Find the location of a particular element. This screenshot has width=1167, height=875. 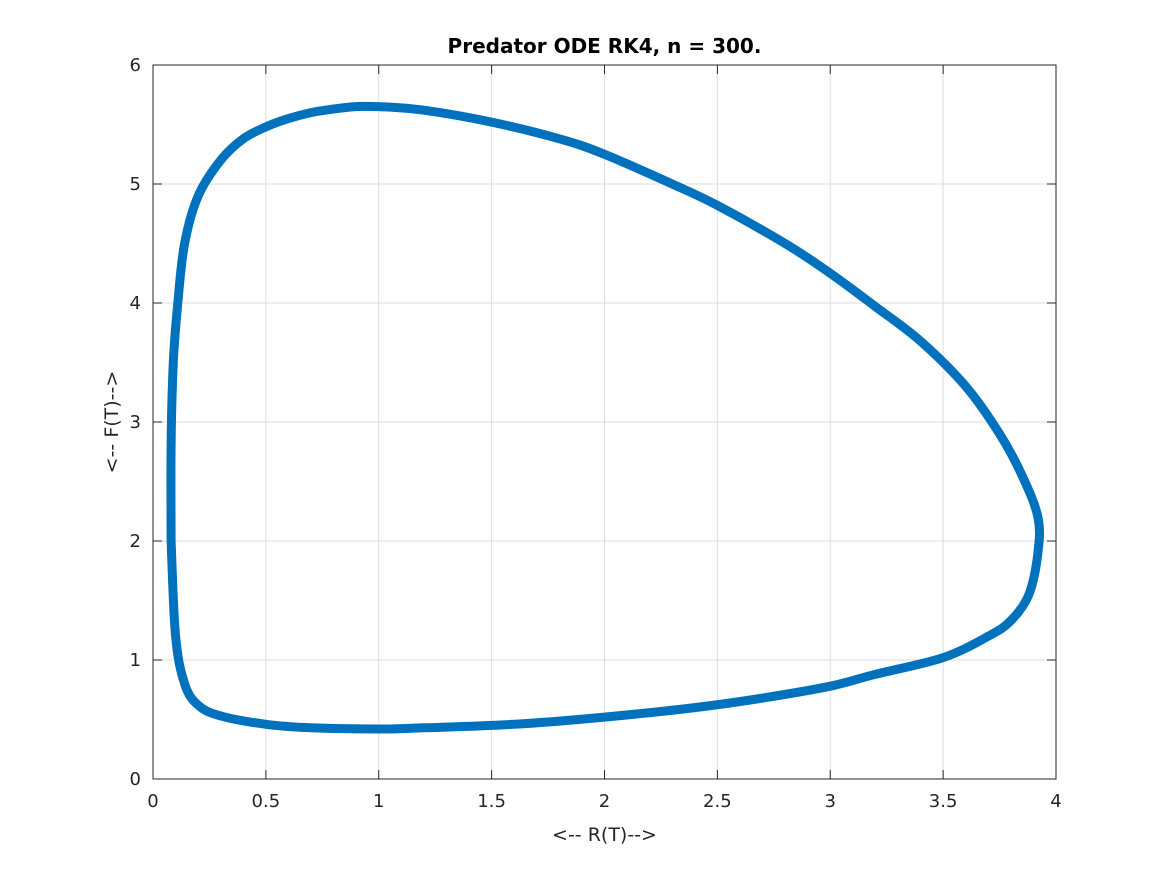

y-tick-label: 4 is located at coordinates (135, 303).